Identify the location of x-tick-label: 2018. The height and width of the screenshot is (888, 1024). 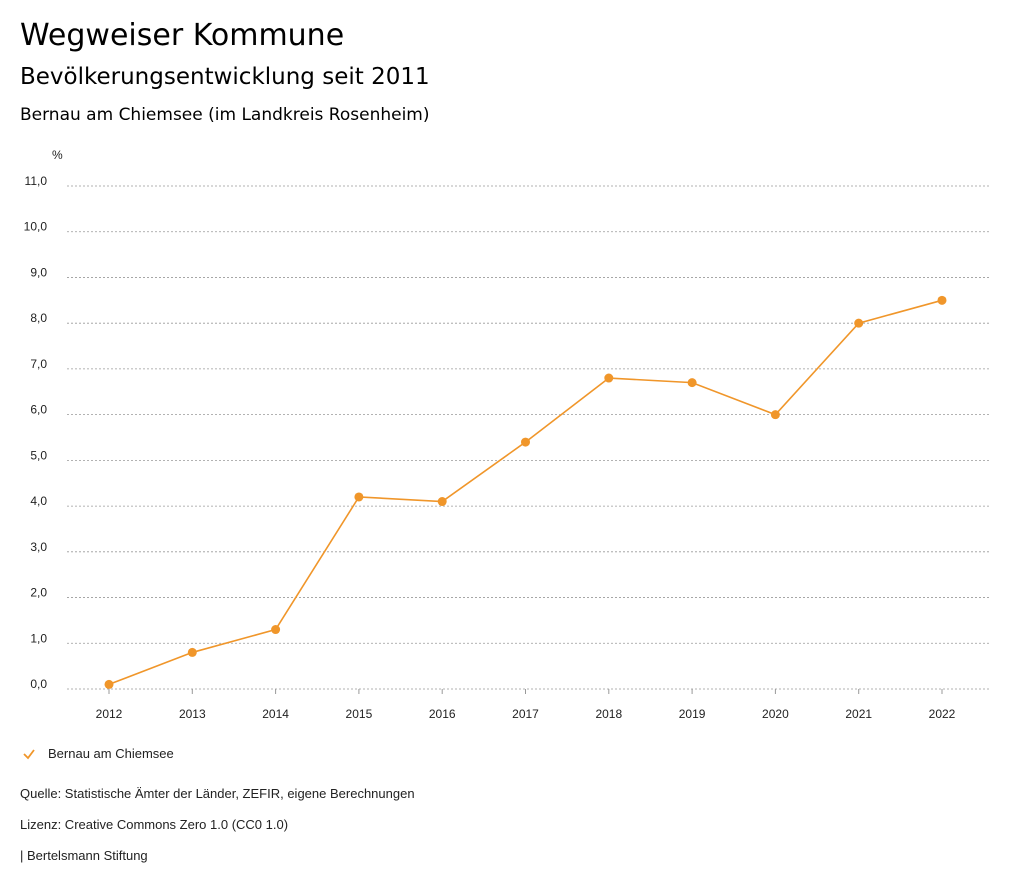
(608, 714).